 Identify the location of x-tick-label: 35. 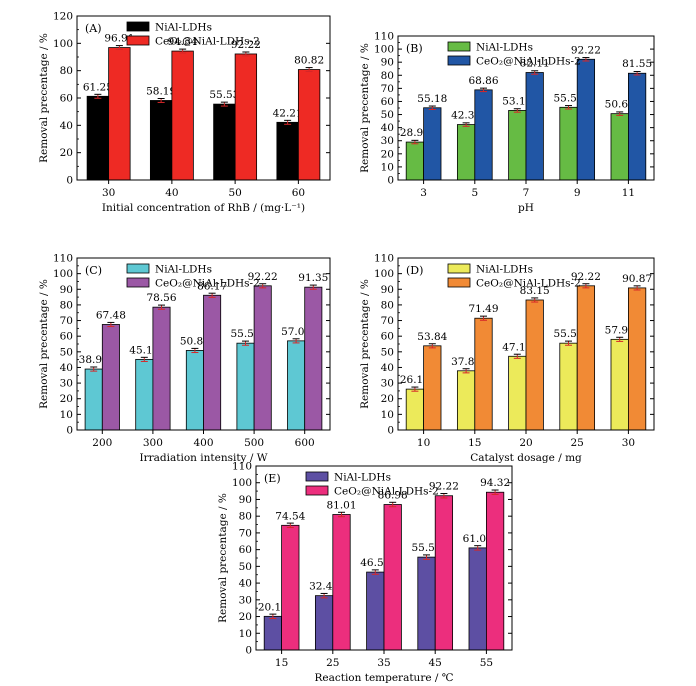
(383, 663).